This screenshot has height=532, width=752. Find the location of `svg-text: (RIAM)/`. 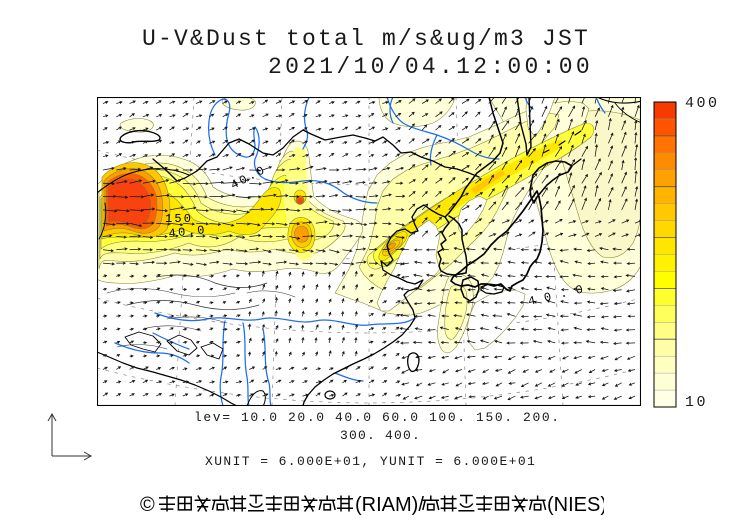

svg-text: (RIAM)/ is located at coordinates (389, 505).